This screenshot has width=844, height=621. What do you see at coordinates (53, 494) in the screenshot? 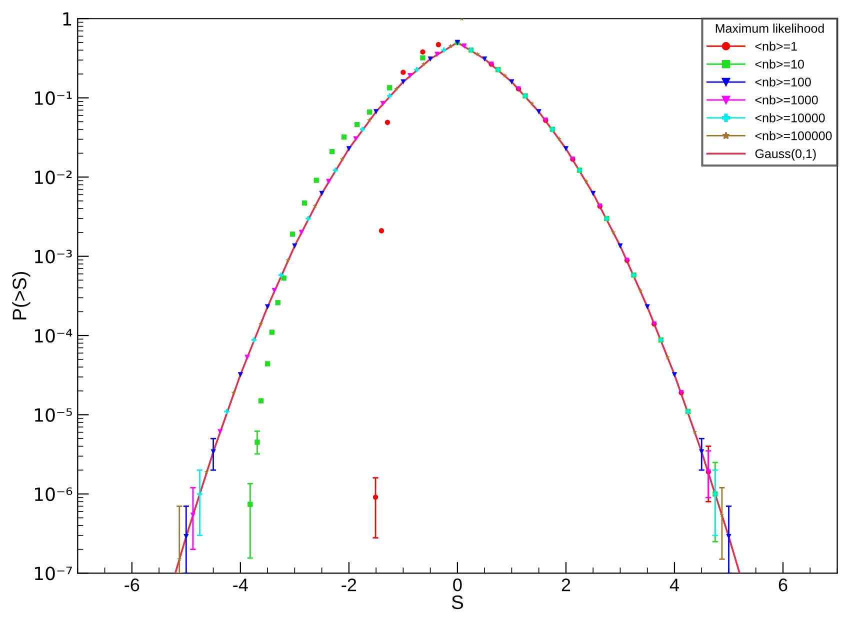
I see `y-tick-label: 10⁻⁶` at bounding box center [53, 494].